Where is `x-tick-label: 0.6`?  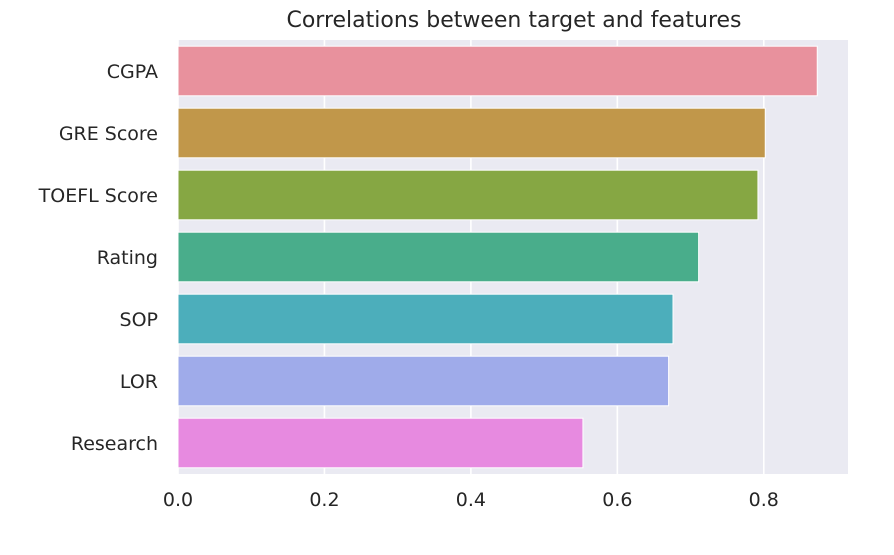
x-tick-label: 0.6 is located at coordinates (617, 500).